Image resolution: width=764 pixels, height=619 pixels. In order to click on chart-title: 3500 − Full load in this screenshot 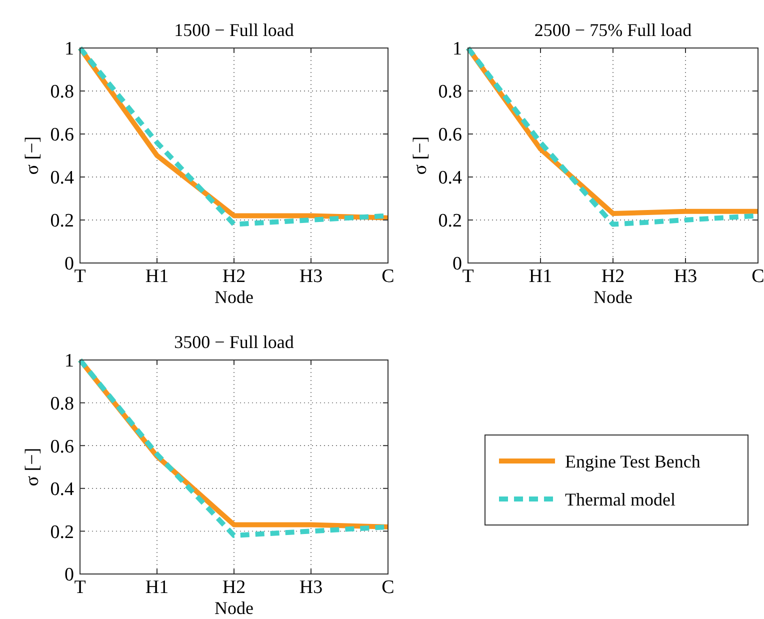, I will do `click(234, 342)`.